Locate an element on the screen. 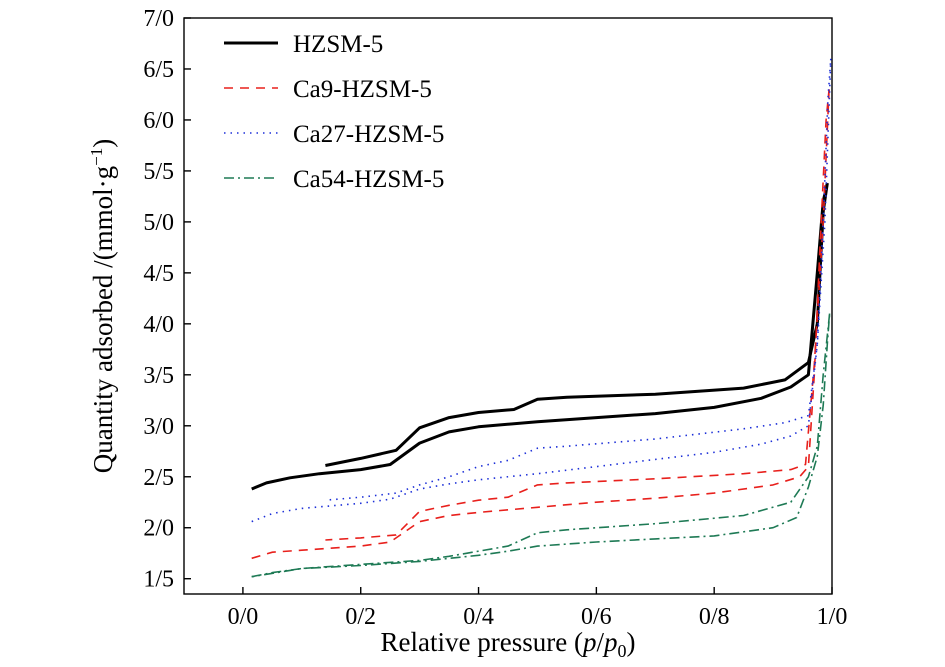 Image resolution: width=945 pixels, height=667 pixels. y-tick-label: 3/5 is located at coordinates (158, 376).